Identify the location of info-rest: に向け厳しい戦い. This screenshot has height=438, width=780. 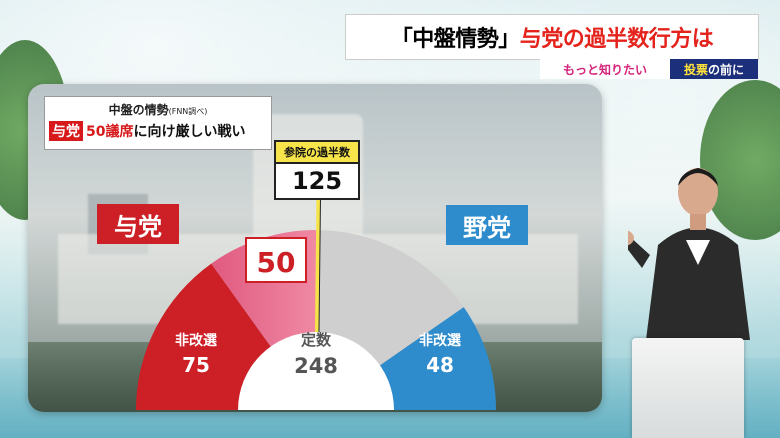
(189, 132).